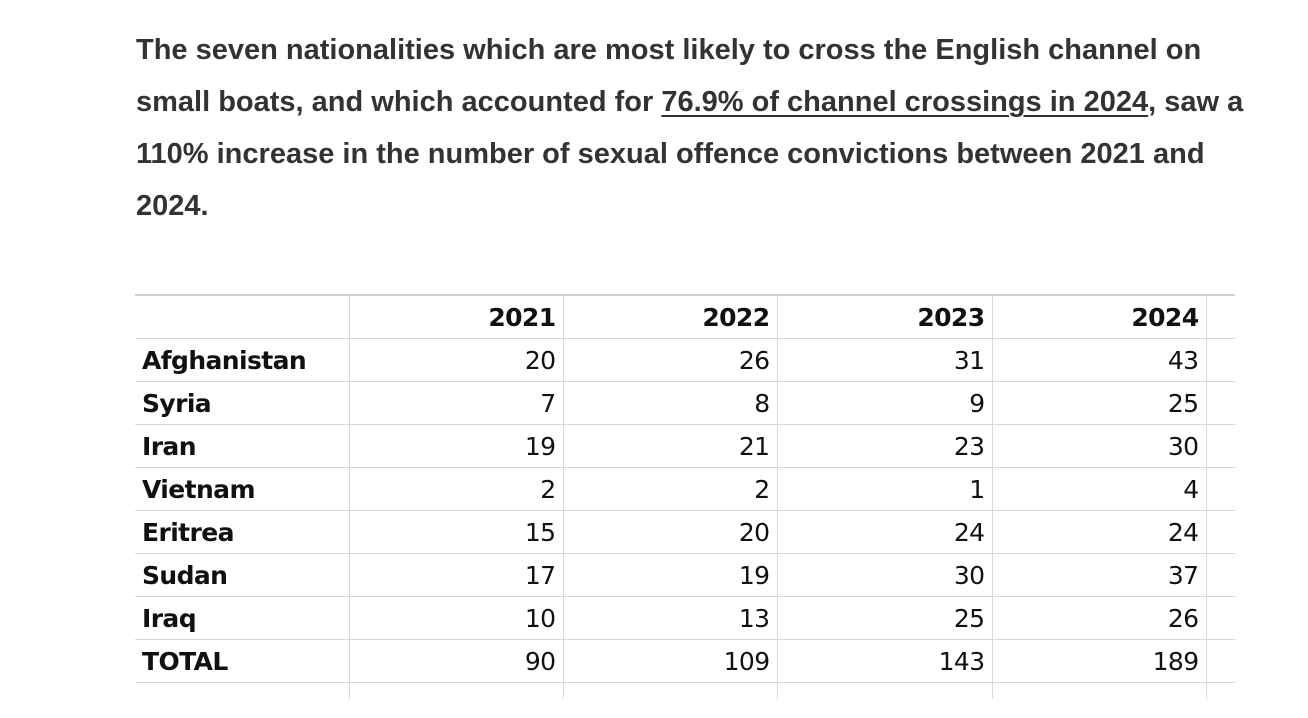 The width and height of the screenshot is (1308, 718). I want to click on table-cell: 90, so click(455, 661).